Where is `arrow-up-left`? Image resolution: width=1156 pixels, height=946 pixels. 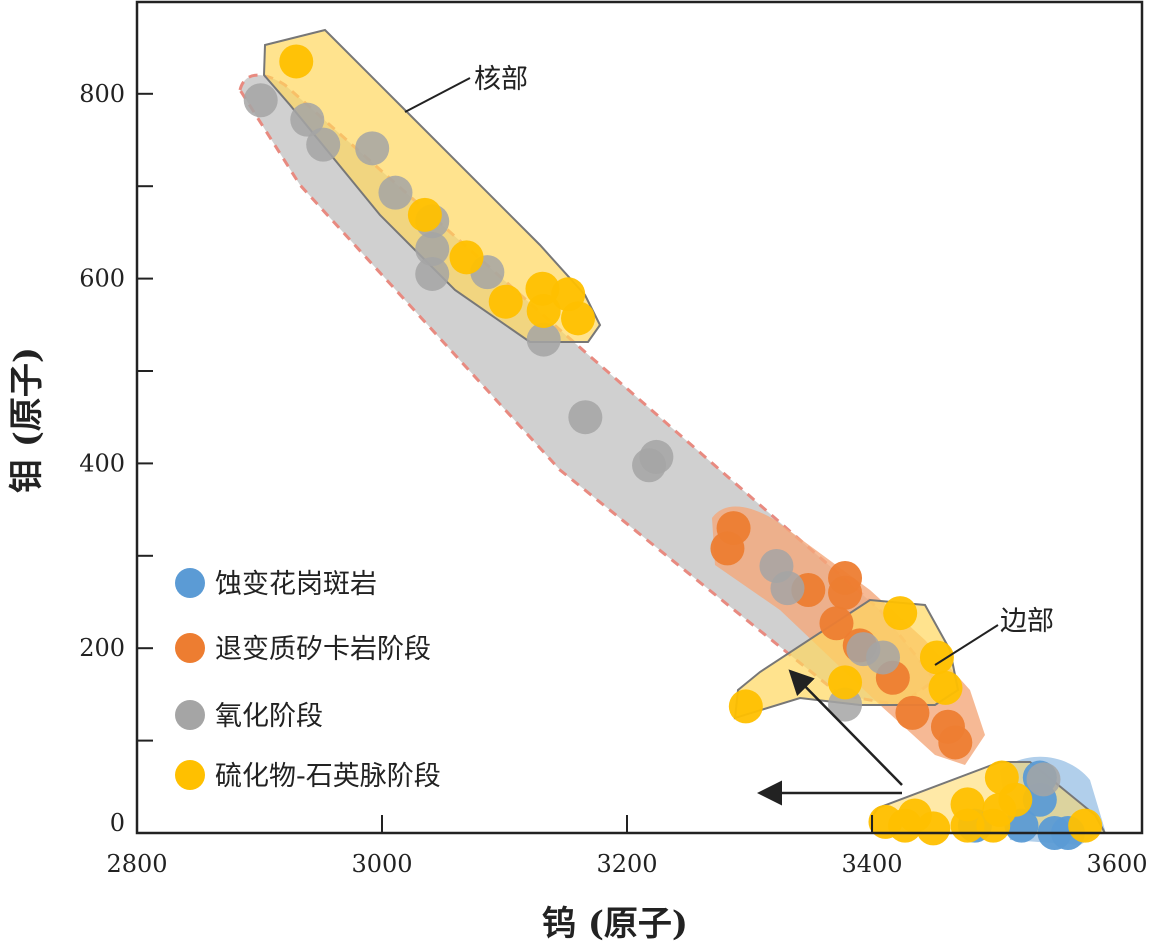 arrow-up-left is located at coordinates (845, 727).